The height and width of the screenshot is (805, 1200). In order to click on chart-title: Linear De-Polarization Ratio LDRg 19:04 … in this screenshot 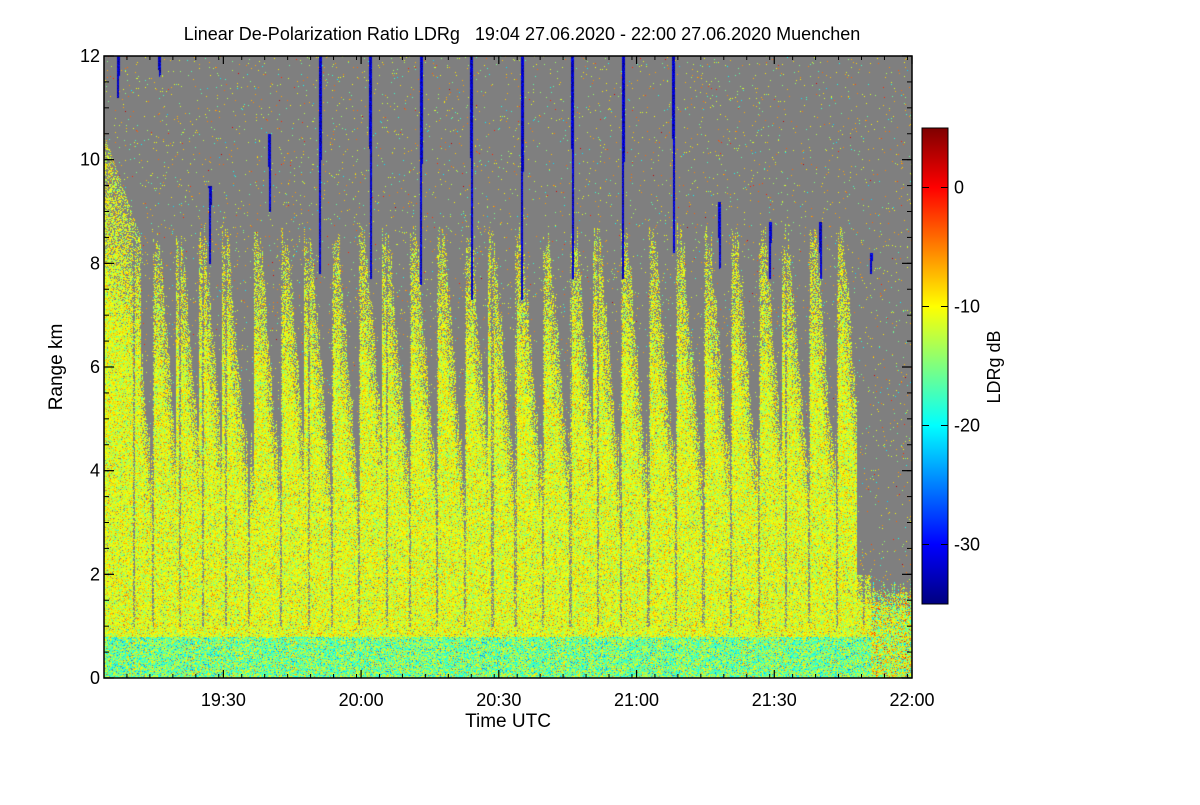, I will do `click(522, 34)`.